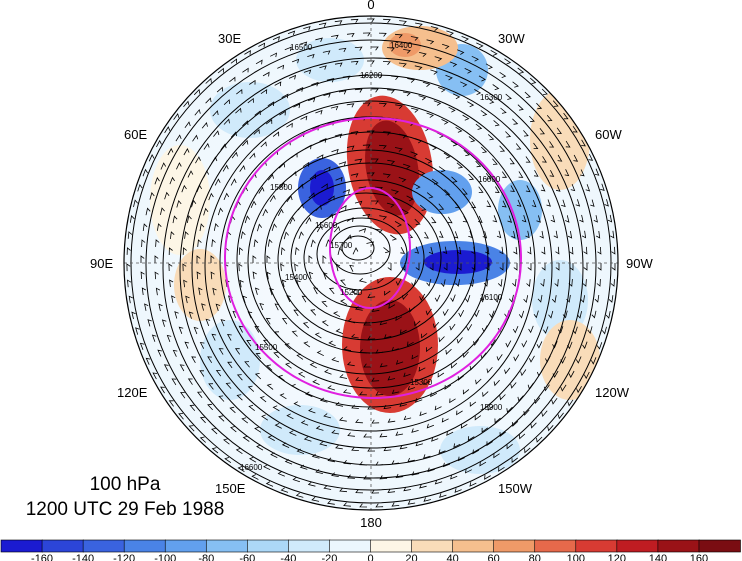  I want to click on lon-label-60w: 60W, so click(608, 134).